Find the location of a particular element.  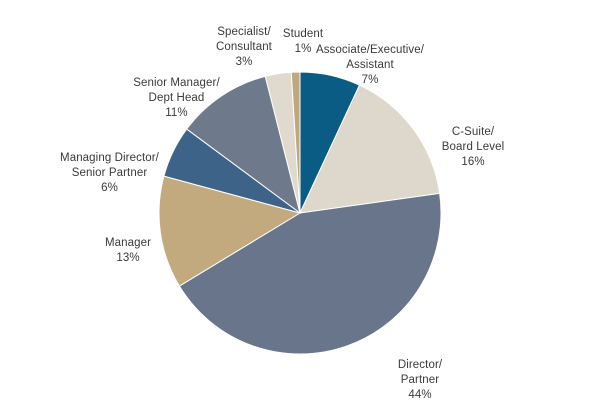

slice-label-senior-manager-pct: 11% is located at coordinates (176, 113).